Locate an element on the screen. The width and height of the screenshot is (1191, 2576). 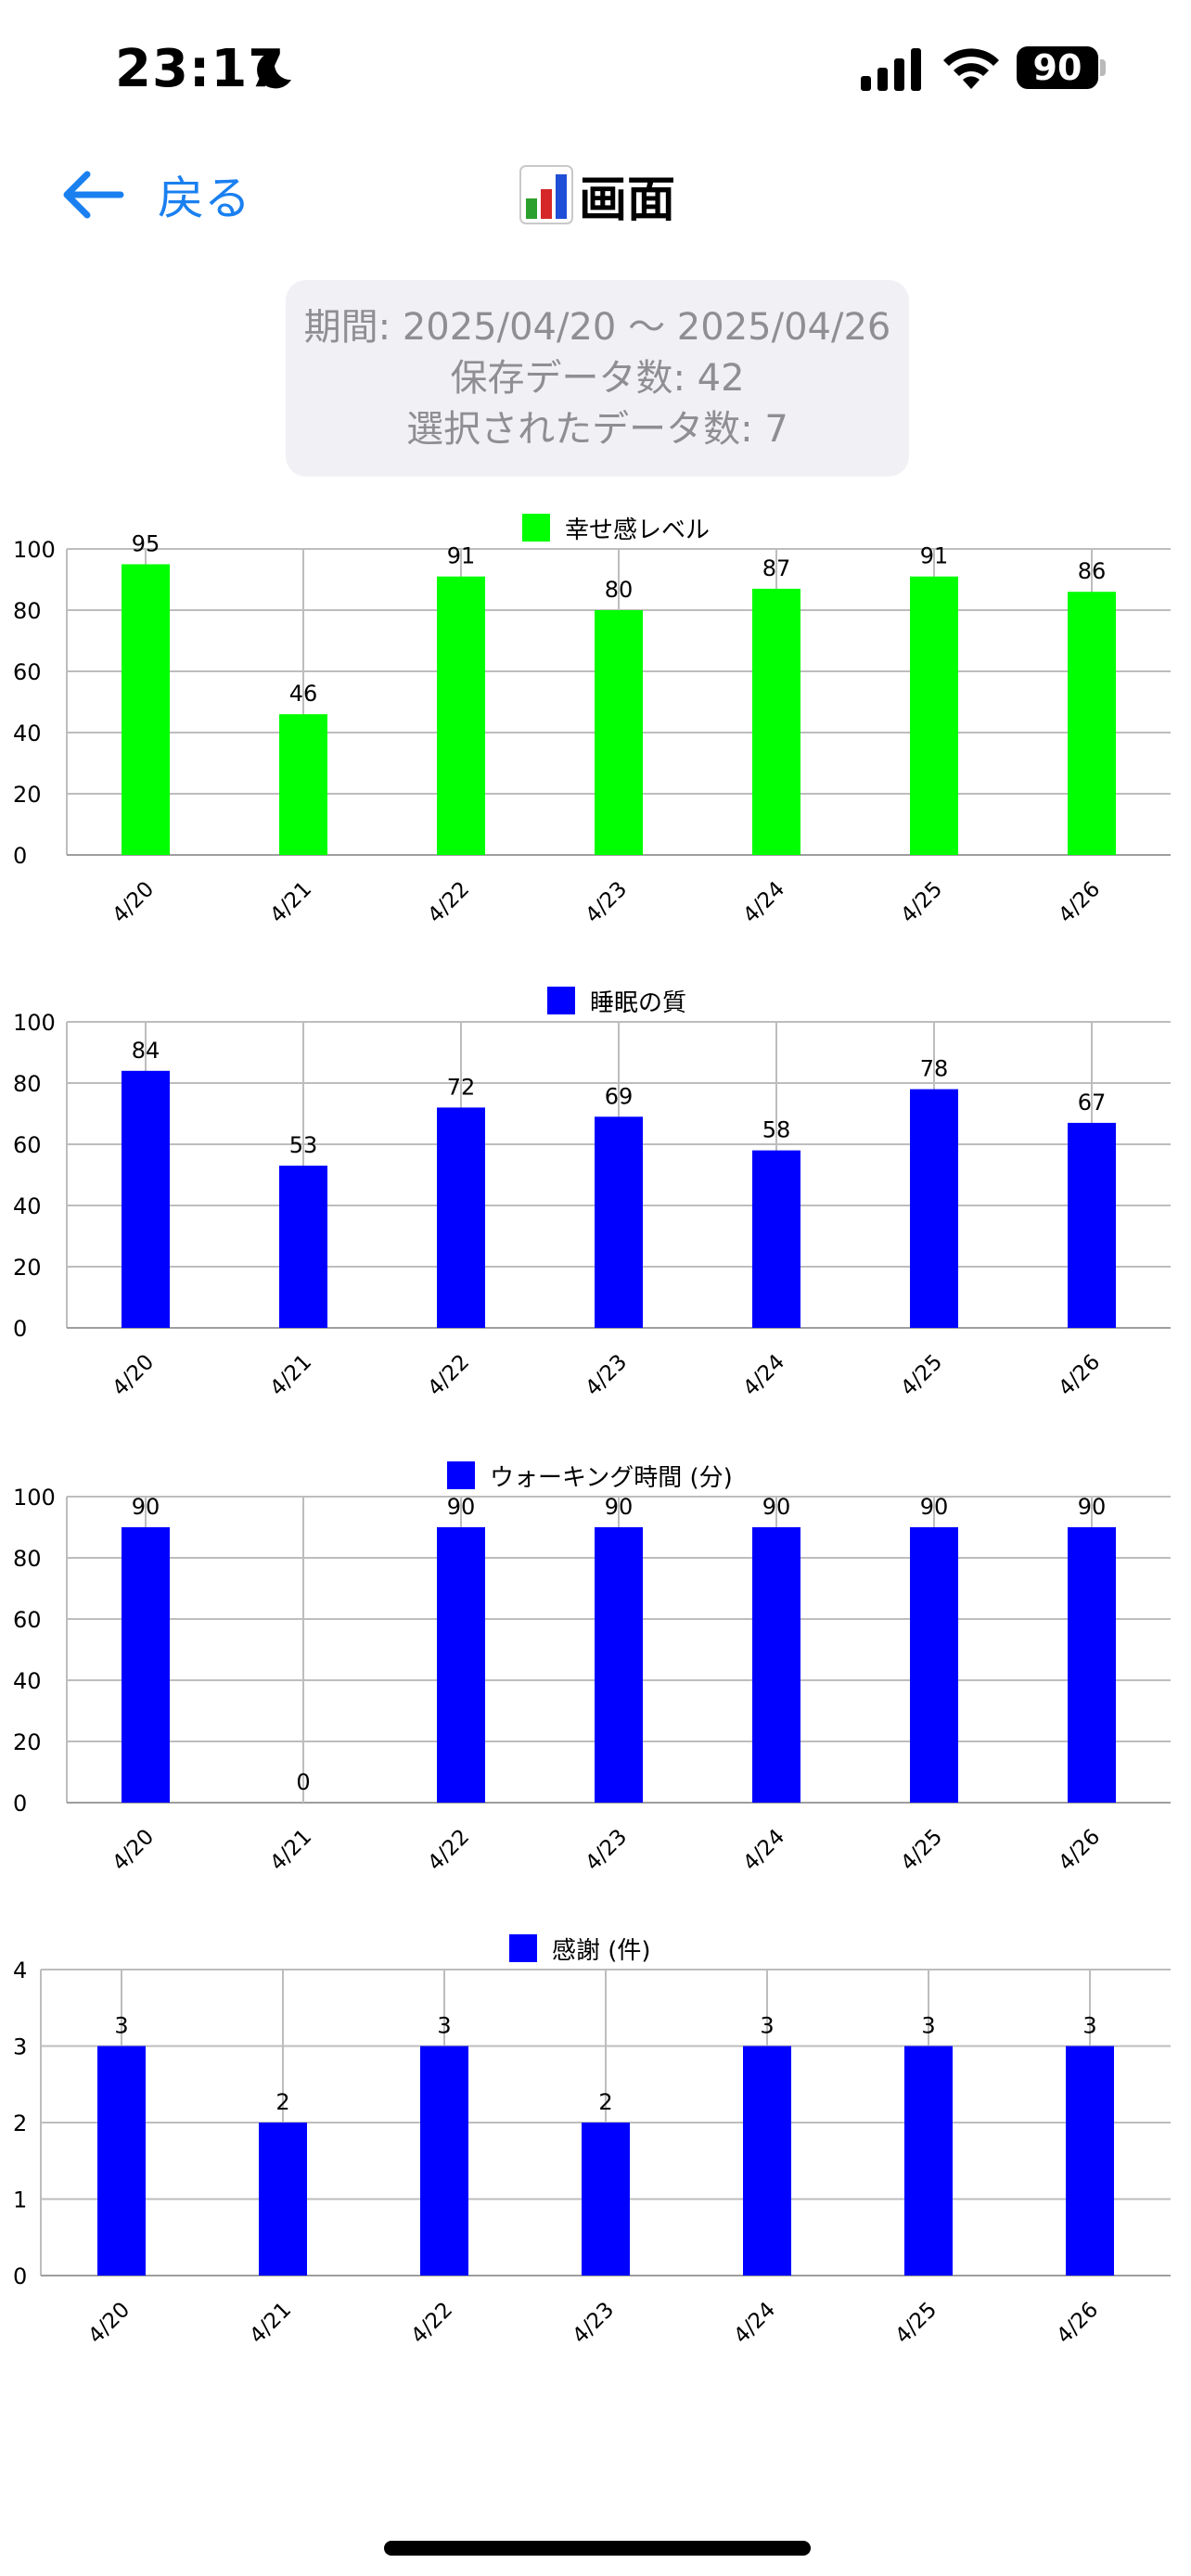
data-label: 46 is located at coordinates (303, 694).